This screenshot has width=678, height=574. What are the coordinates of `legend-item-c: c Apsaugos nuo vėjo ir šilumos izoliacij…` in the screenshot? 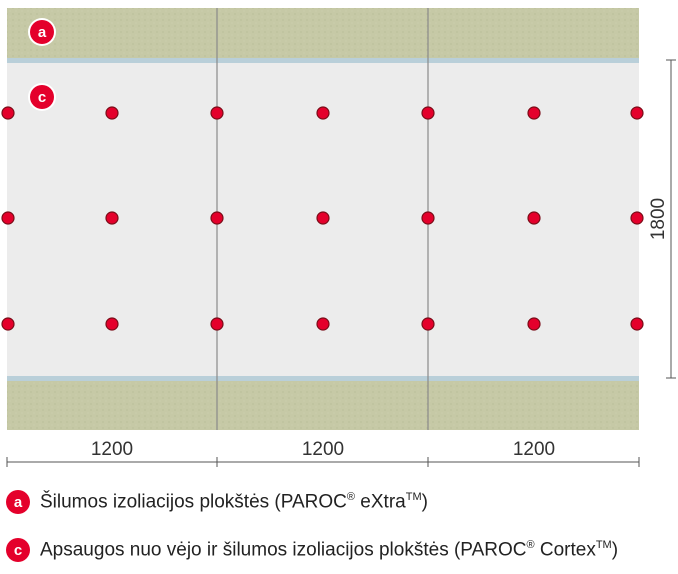 It's located at (312, 550).